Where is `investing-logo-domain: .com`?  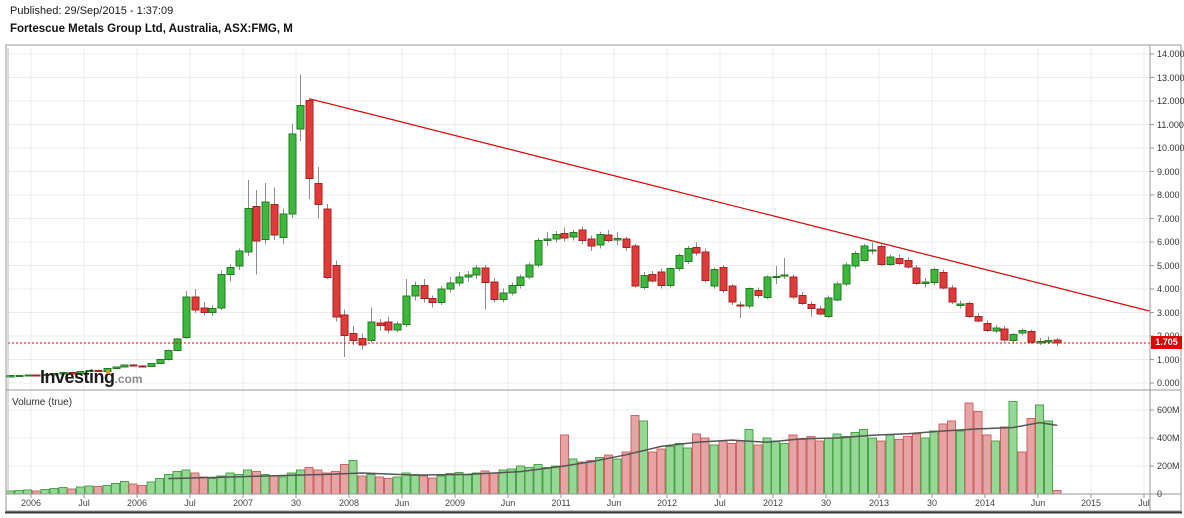 investing-logo-domain: .com is located at coordinates (128, 379).